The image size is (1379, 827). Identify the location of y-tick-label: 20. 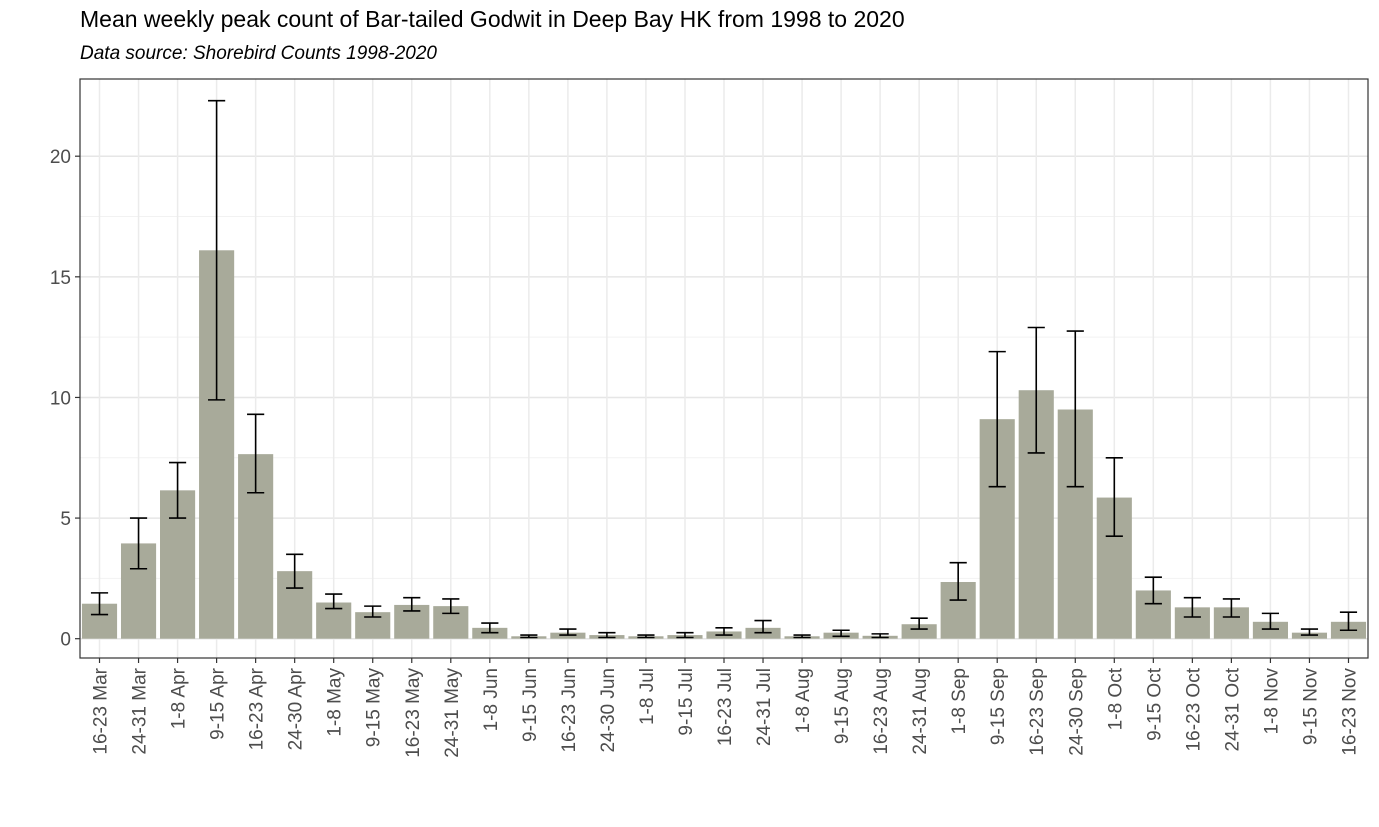
(60, 157).